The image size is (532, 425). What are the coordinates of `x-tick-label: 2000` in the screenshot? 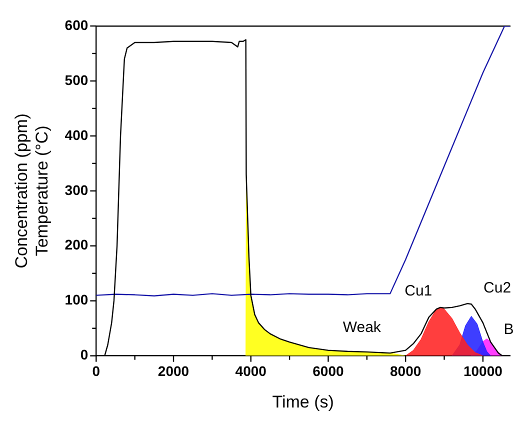 It's located at (174, 371).